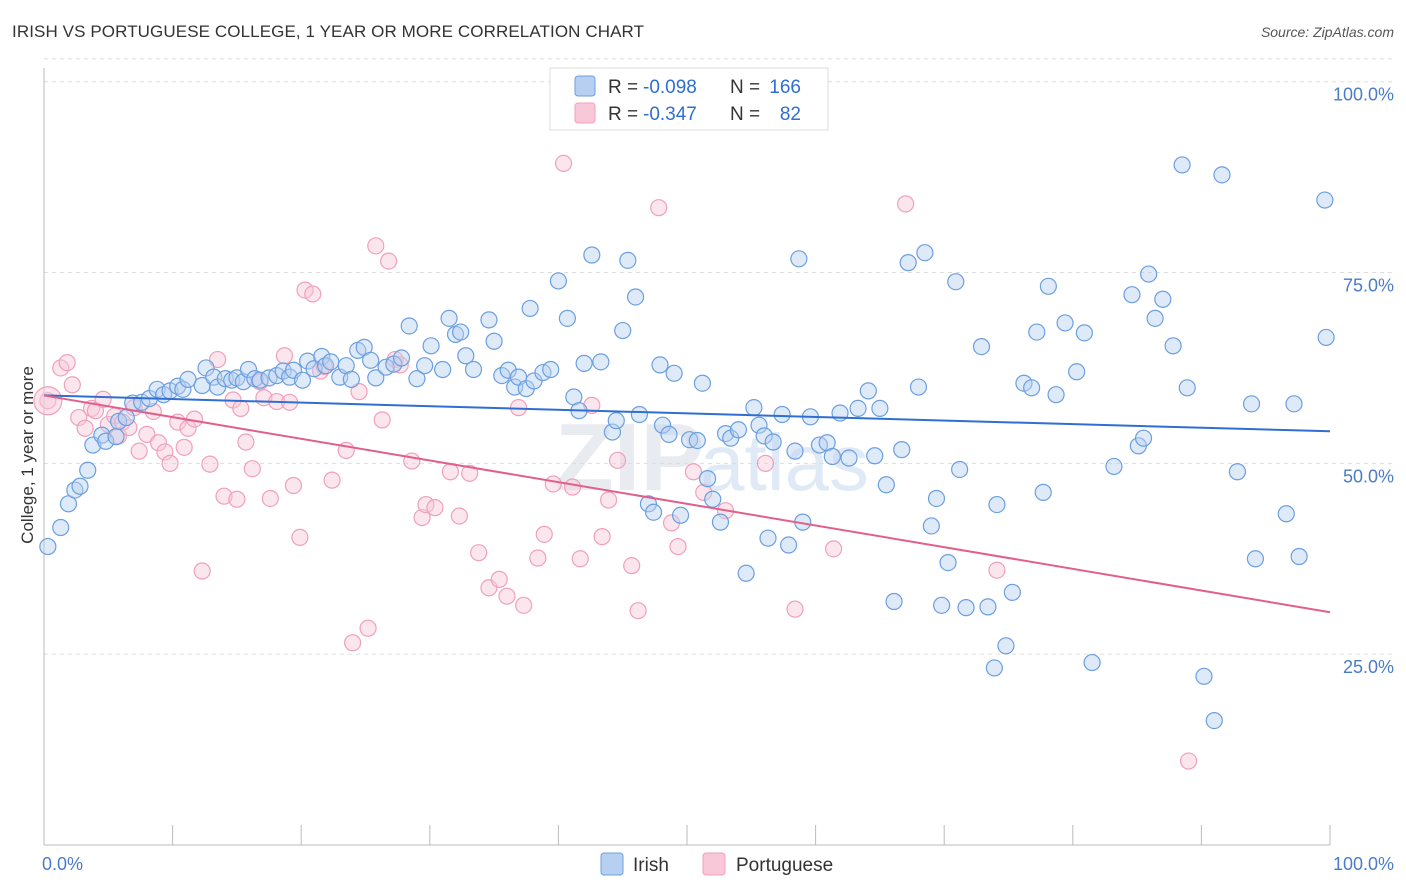 This screenshot has height=892, width=1406. Describe the element at coordinates (689, 99) in the screenshot. I see `legend: R = -0.098 N = 166 R = -0.347 N = 82` at that location.